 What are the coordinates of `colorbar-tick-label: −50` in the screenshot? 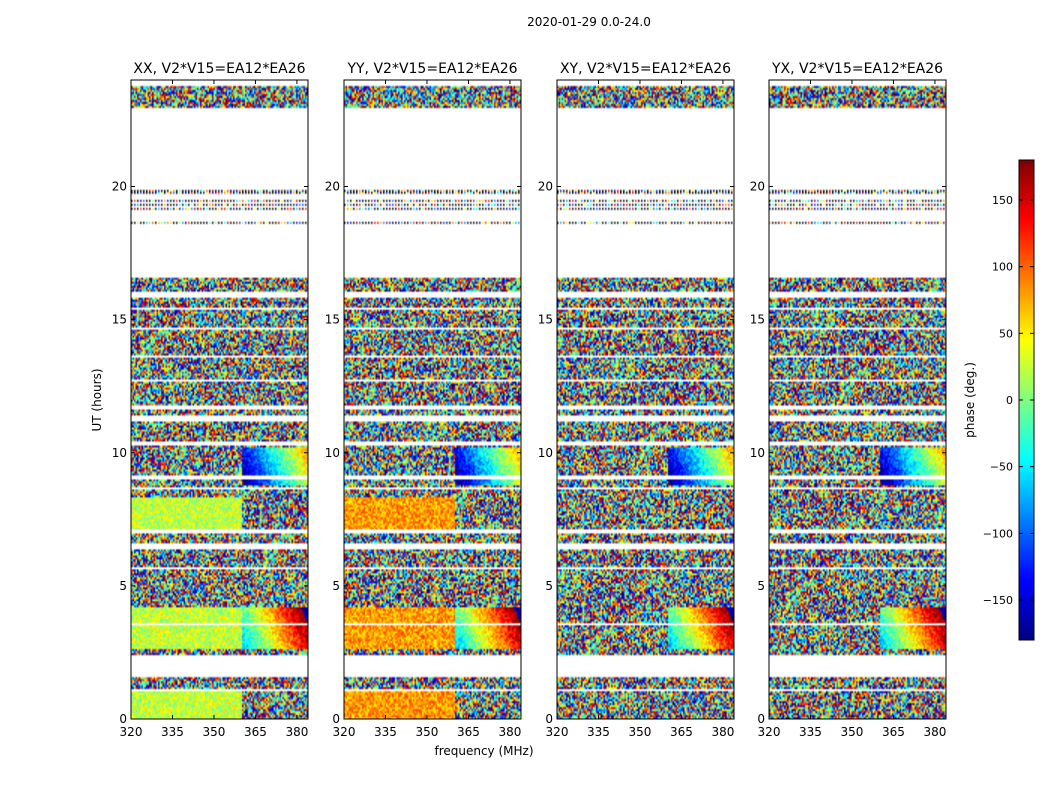 It's located at (1001, 467).